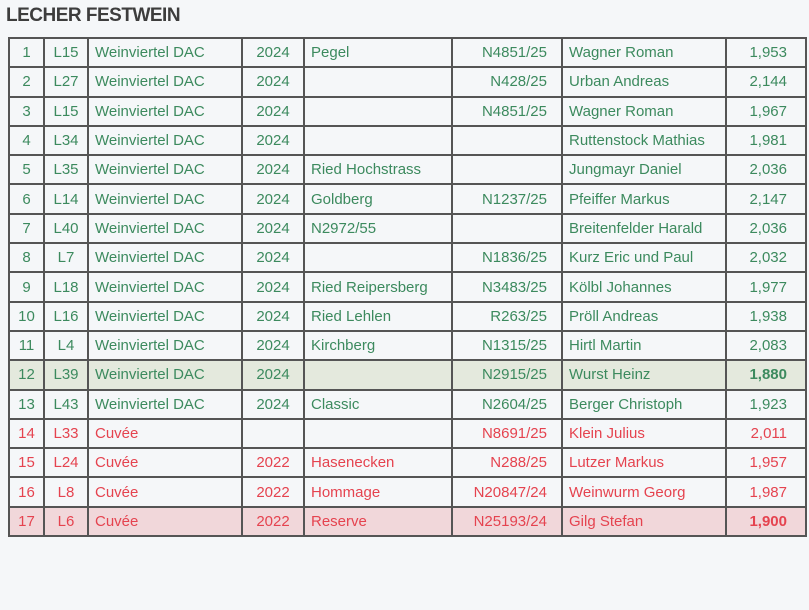 The image size is (809, 610). I want to click on producer-name-cell: Wagner Roman, so click(644, 52).